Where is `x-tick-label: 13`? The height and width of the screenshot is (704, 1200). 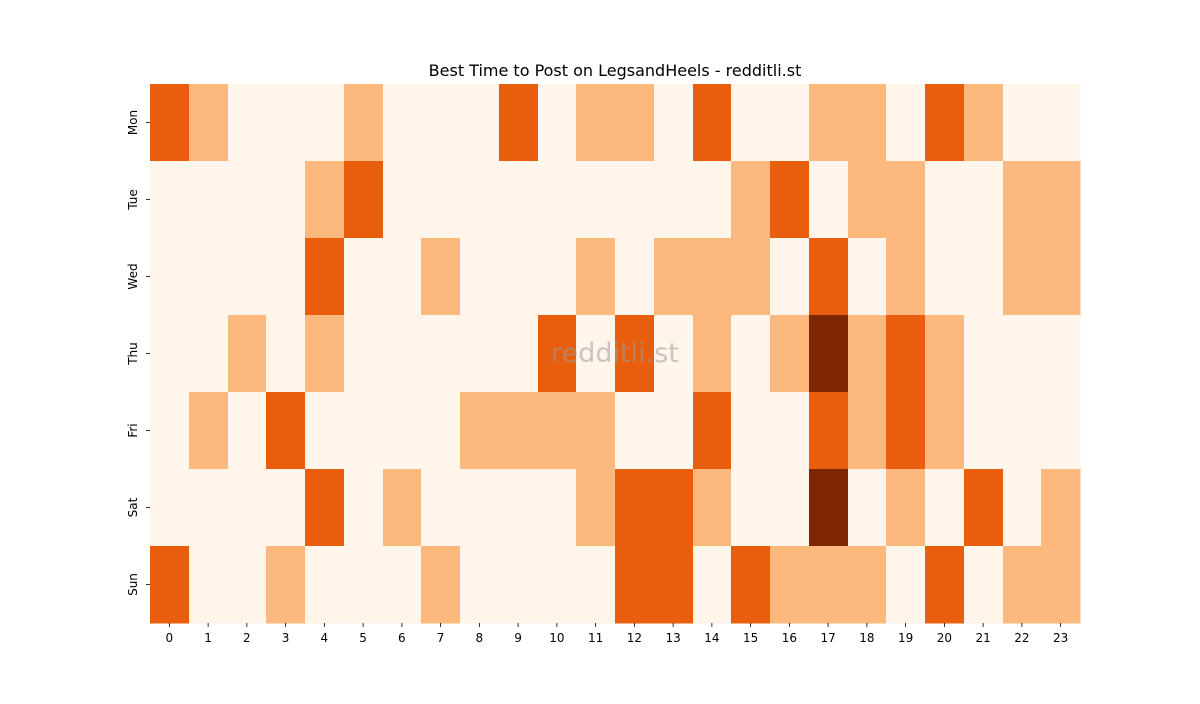
x-tick-label: 13 is located at coordinates (672, 638).